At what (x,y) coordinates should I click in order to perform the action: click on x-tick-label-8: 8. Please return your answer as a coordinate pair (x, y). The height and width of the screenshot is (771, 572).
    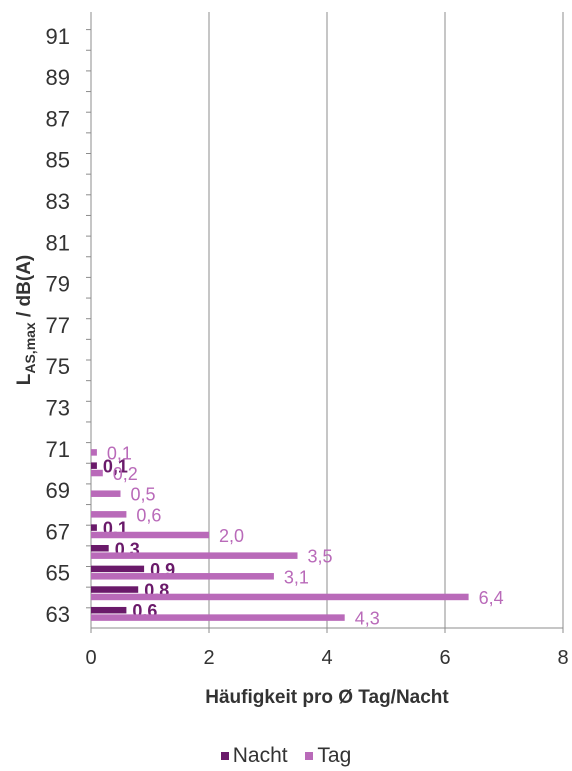
    Looking at the image, I should click on (562, 658).